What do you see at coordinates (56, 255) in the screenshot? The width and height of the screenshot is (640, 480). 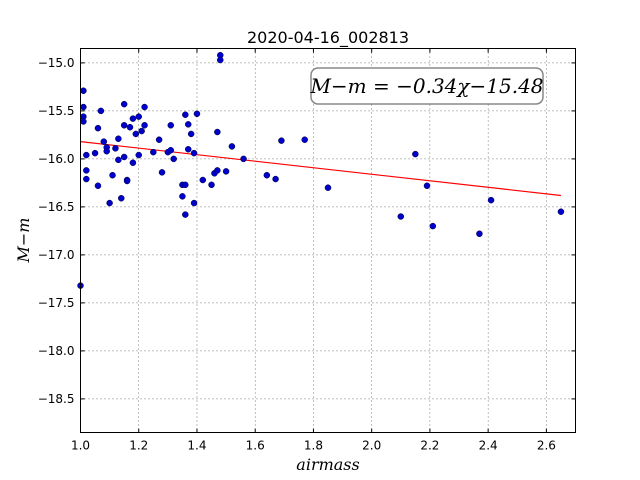 I see `y-tick-label: −17.0` at bounding box center [56, 255].